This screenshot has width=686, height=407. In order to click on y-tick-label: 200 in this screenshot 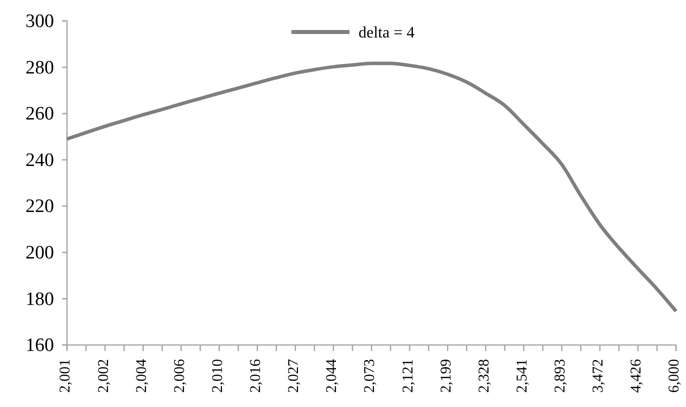, I will do `click(40, 253)`.